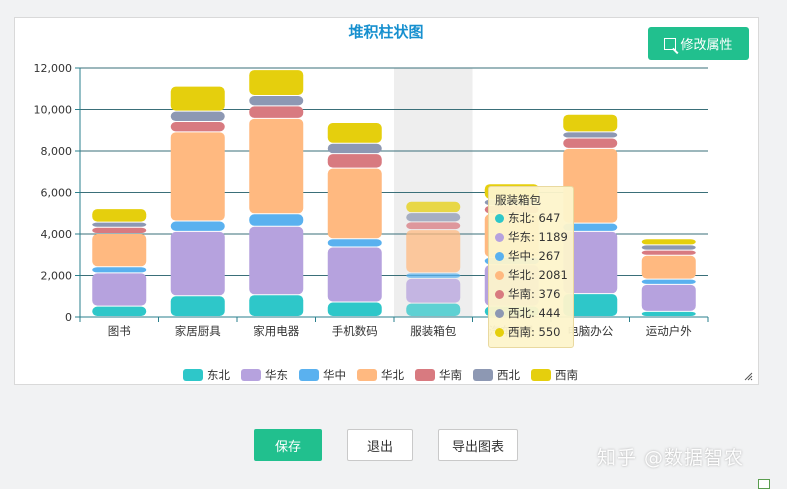 The image size is (787, 489). I want to click on exit-button: 退出, so click(380, 445).